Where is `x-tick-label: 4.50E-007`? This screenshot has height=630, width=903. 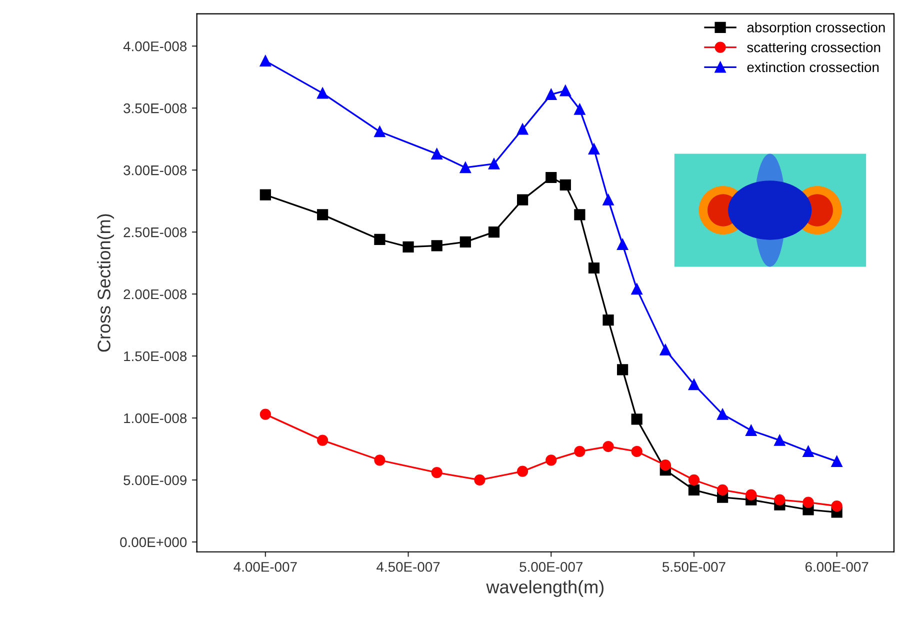
x-tick-label: 4.50E-007 is located at coordinates (408, 567).